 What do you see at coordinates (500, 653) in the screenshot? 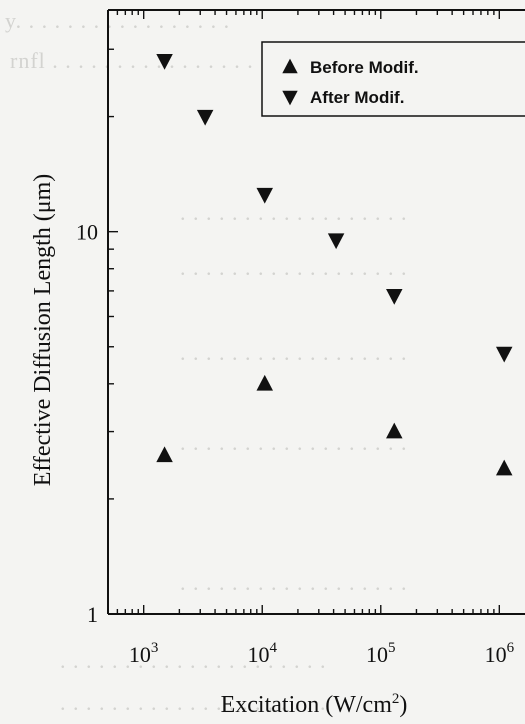
I see `x-tick-label: 10⁶` at bounding box center [500, 653].